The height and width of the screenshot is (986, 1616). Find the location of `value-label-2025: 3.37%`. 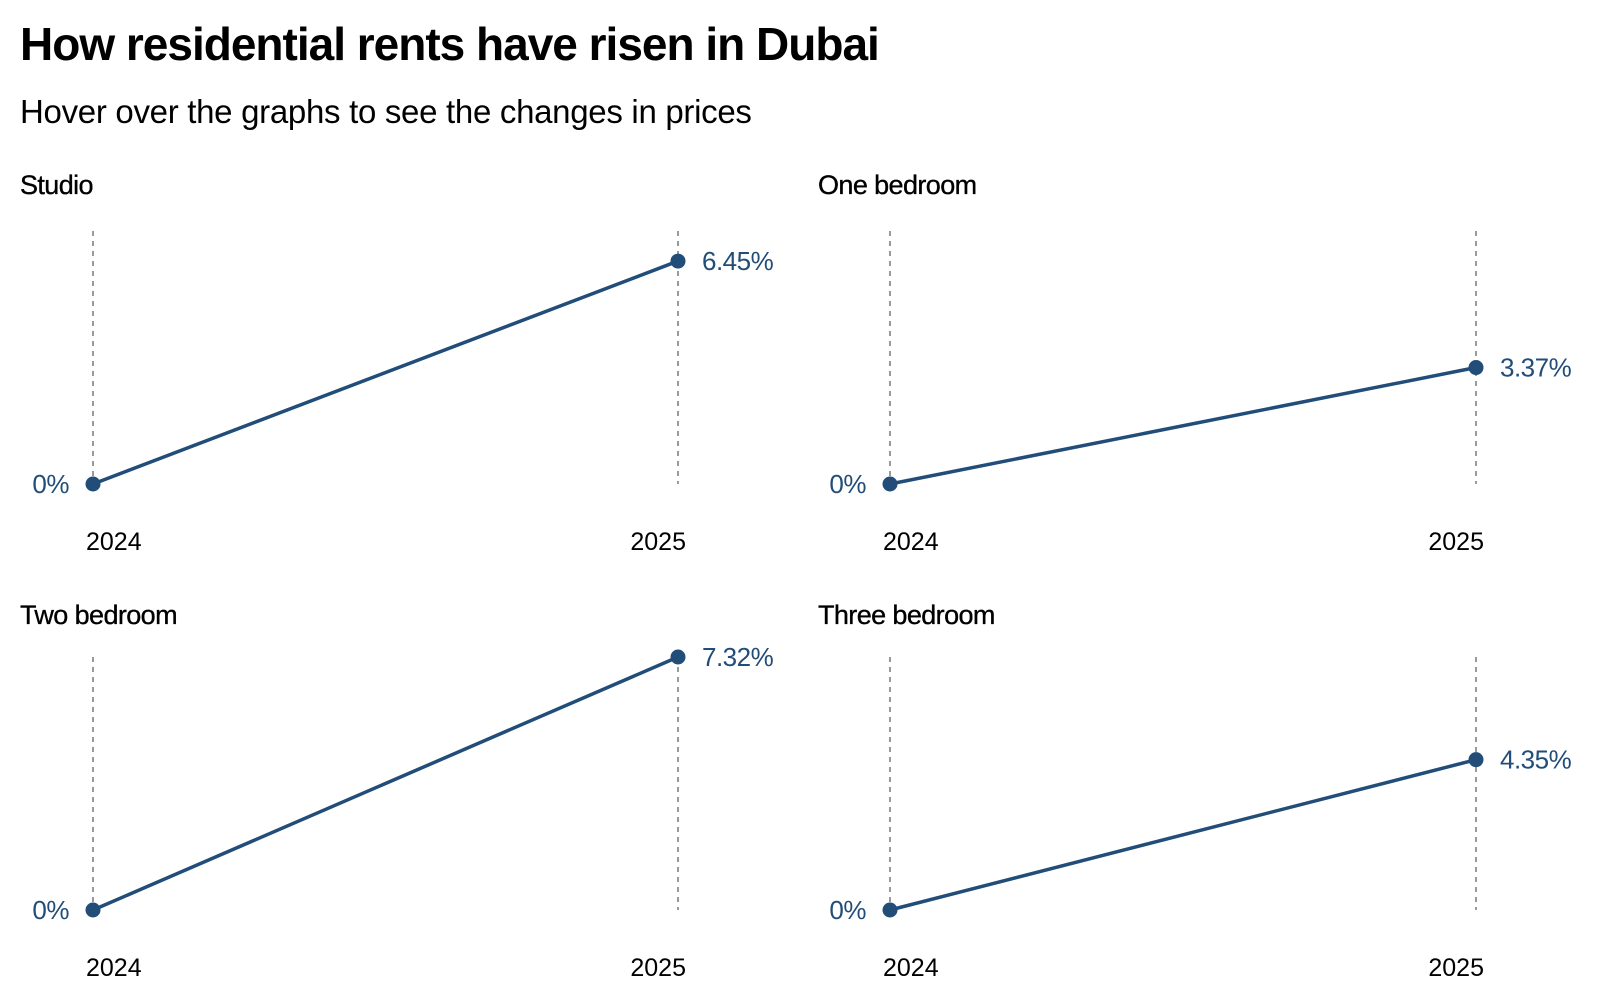

value-label-2025: 3.37% is located at coordinates (1536, 368).